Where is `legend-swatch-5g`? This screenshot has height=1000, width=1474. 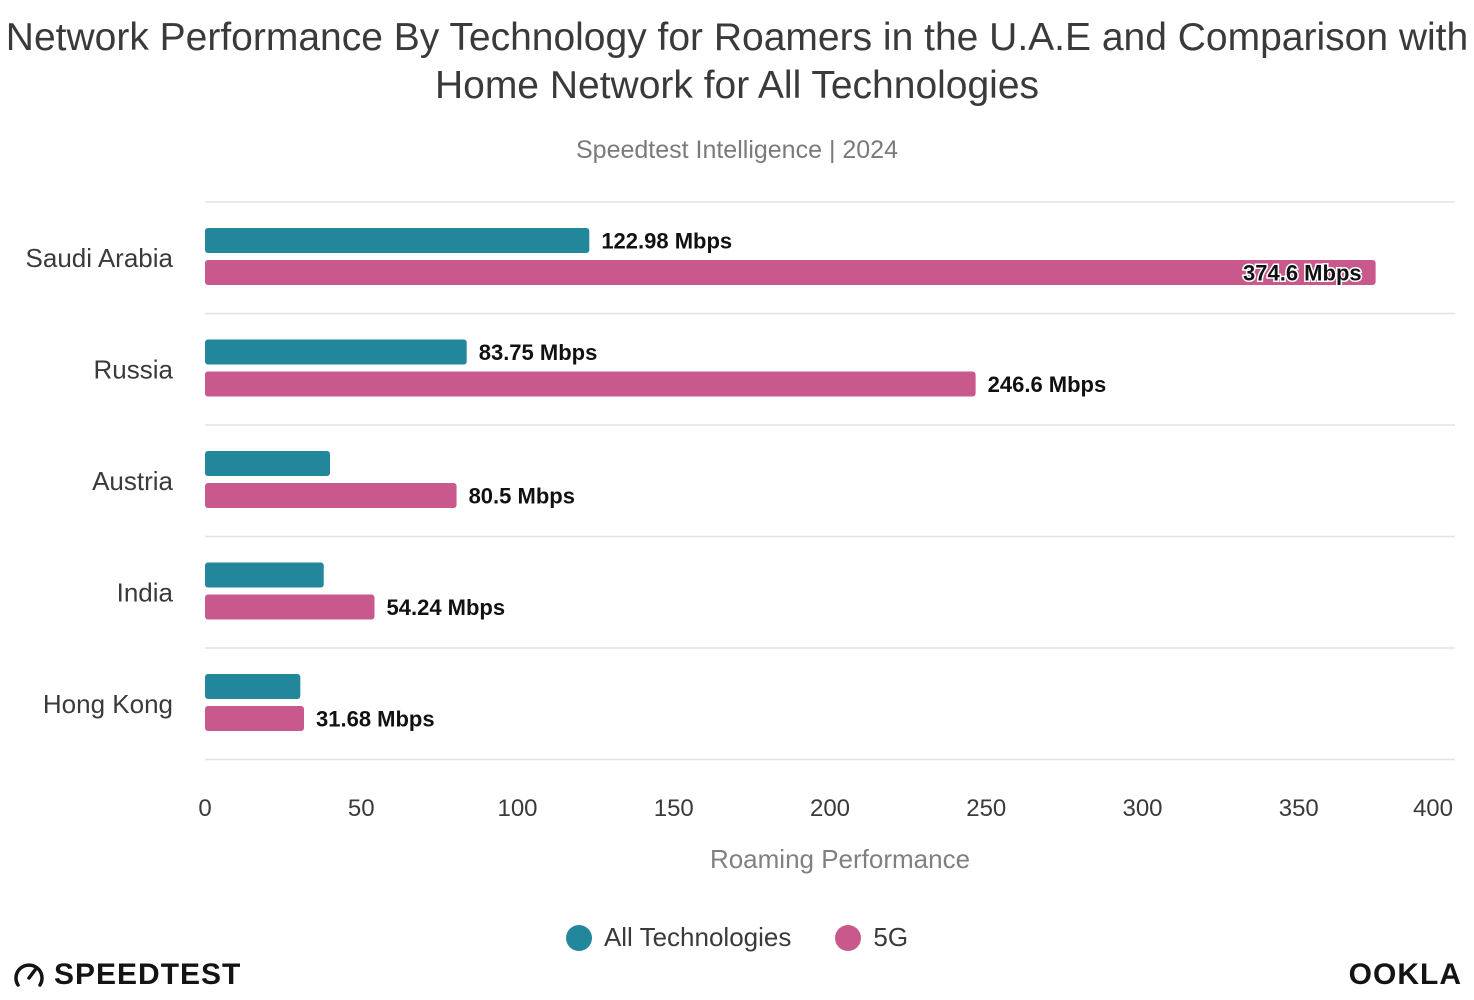 legend-swatch-5g is located at coordinates (848, 937).